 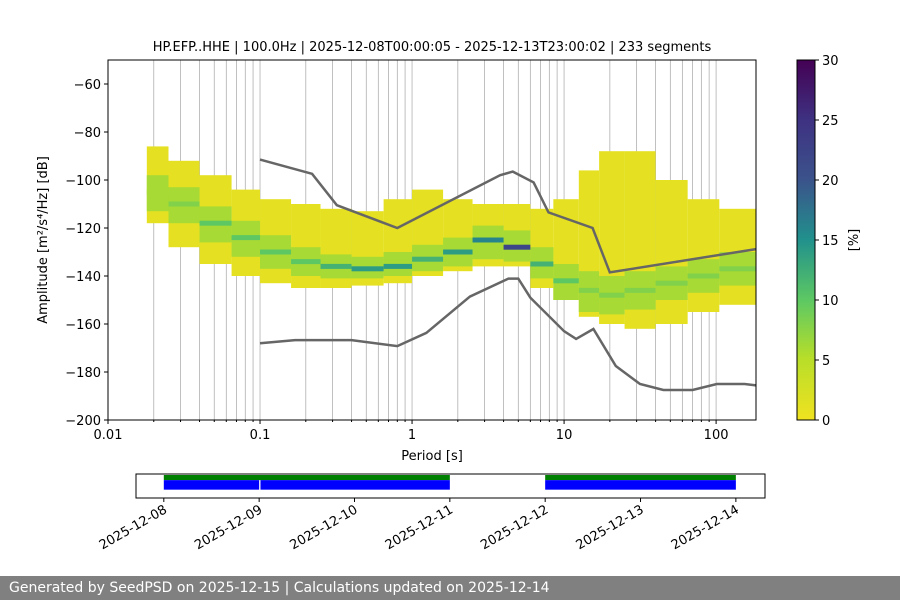 I want to click on colorbar-tick-label: 20, so click(x=830, y=181).